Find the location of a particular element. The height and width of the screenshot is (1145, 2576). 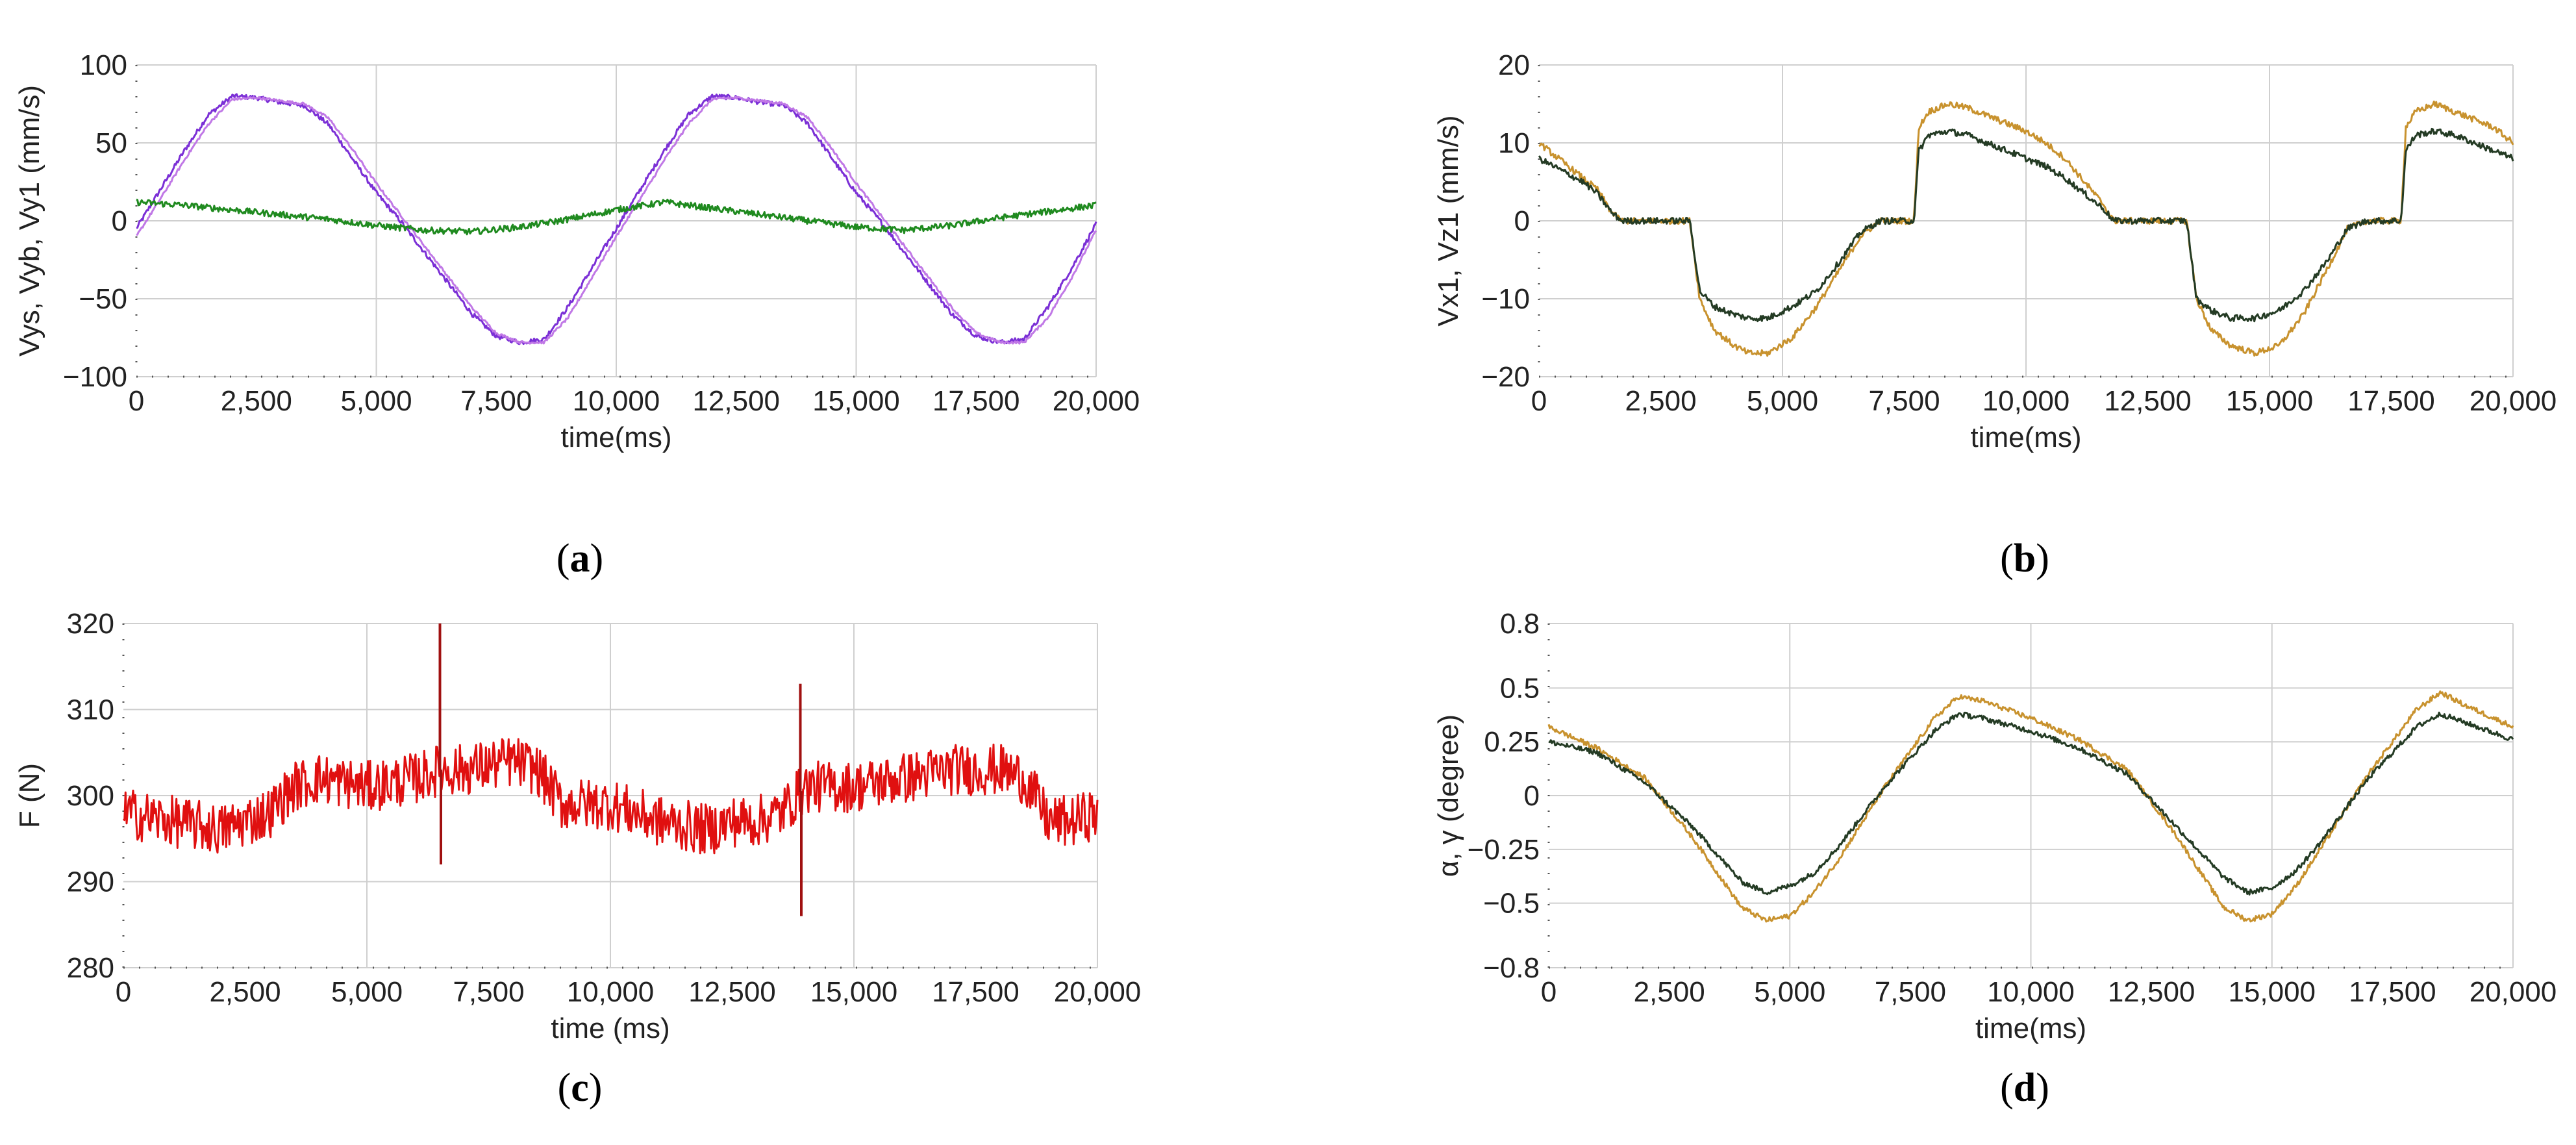

panel-letter: b is located at coordinates (2025, 558).